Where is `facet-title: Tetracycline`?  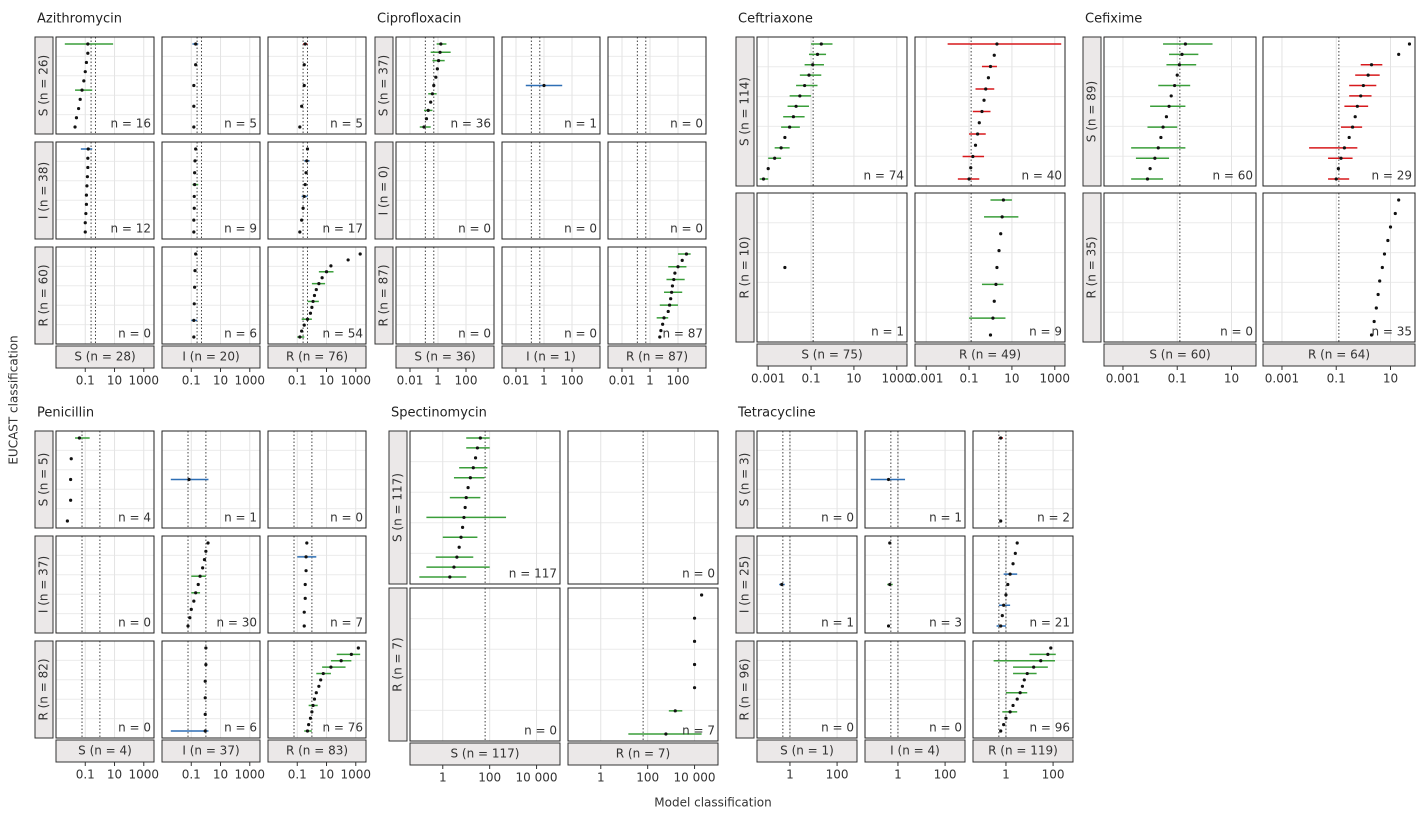 facet-title: Tetracycline is located at coordinates (776, 413).